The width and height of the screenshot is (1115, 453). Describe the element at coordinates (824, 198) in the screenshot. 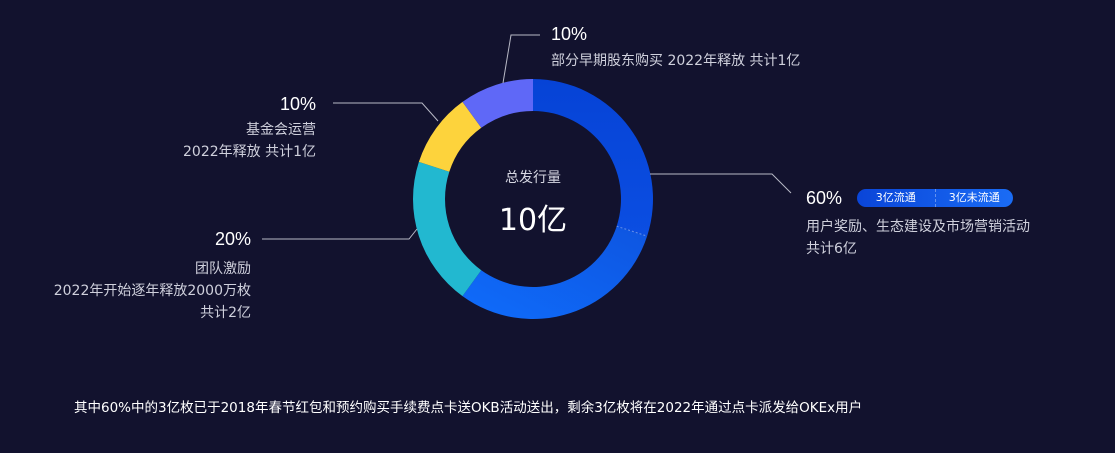

I see `users-percent: 60%` at that location.